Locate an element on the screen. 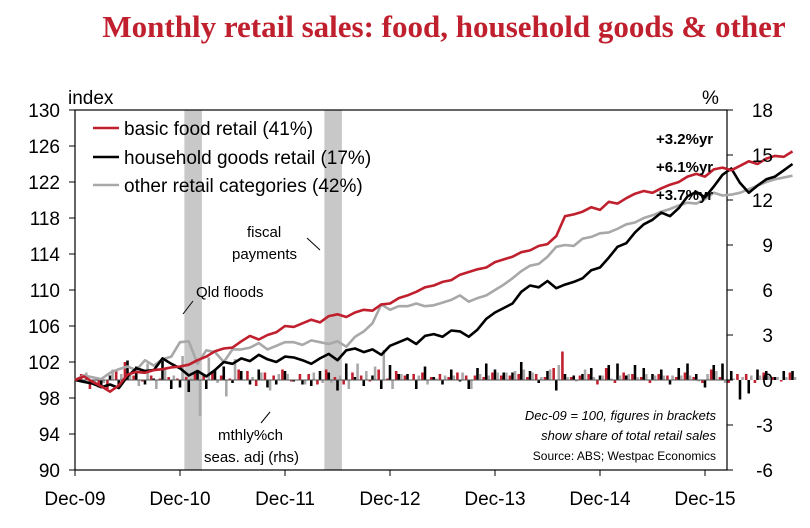  right-tick-label: 15 is located at coordinates (762, 156).